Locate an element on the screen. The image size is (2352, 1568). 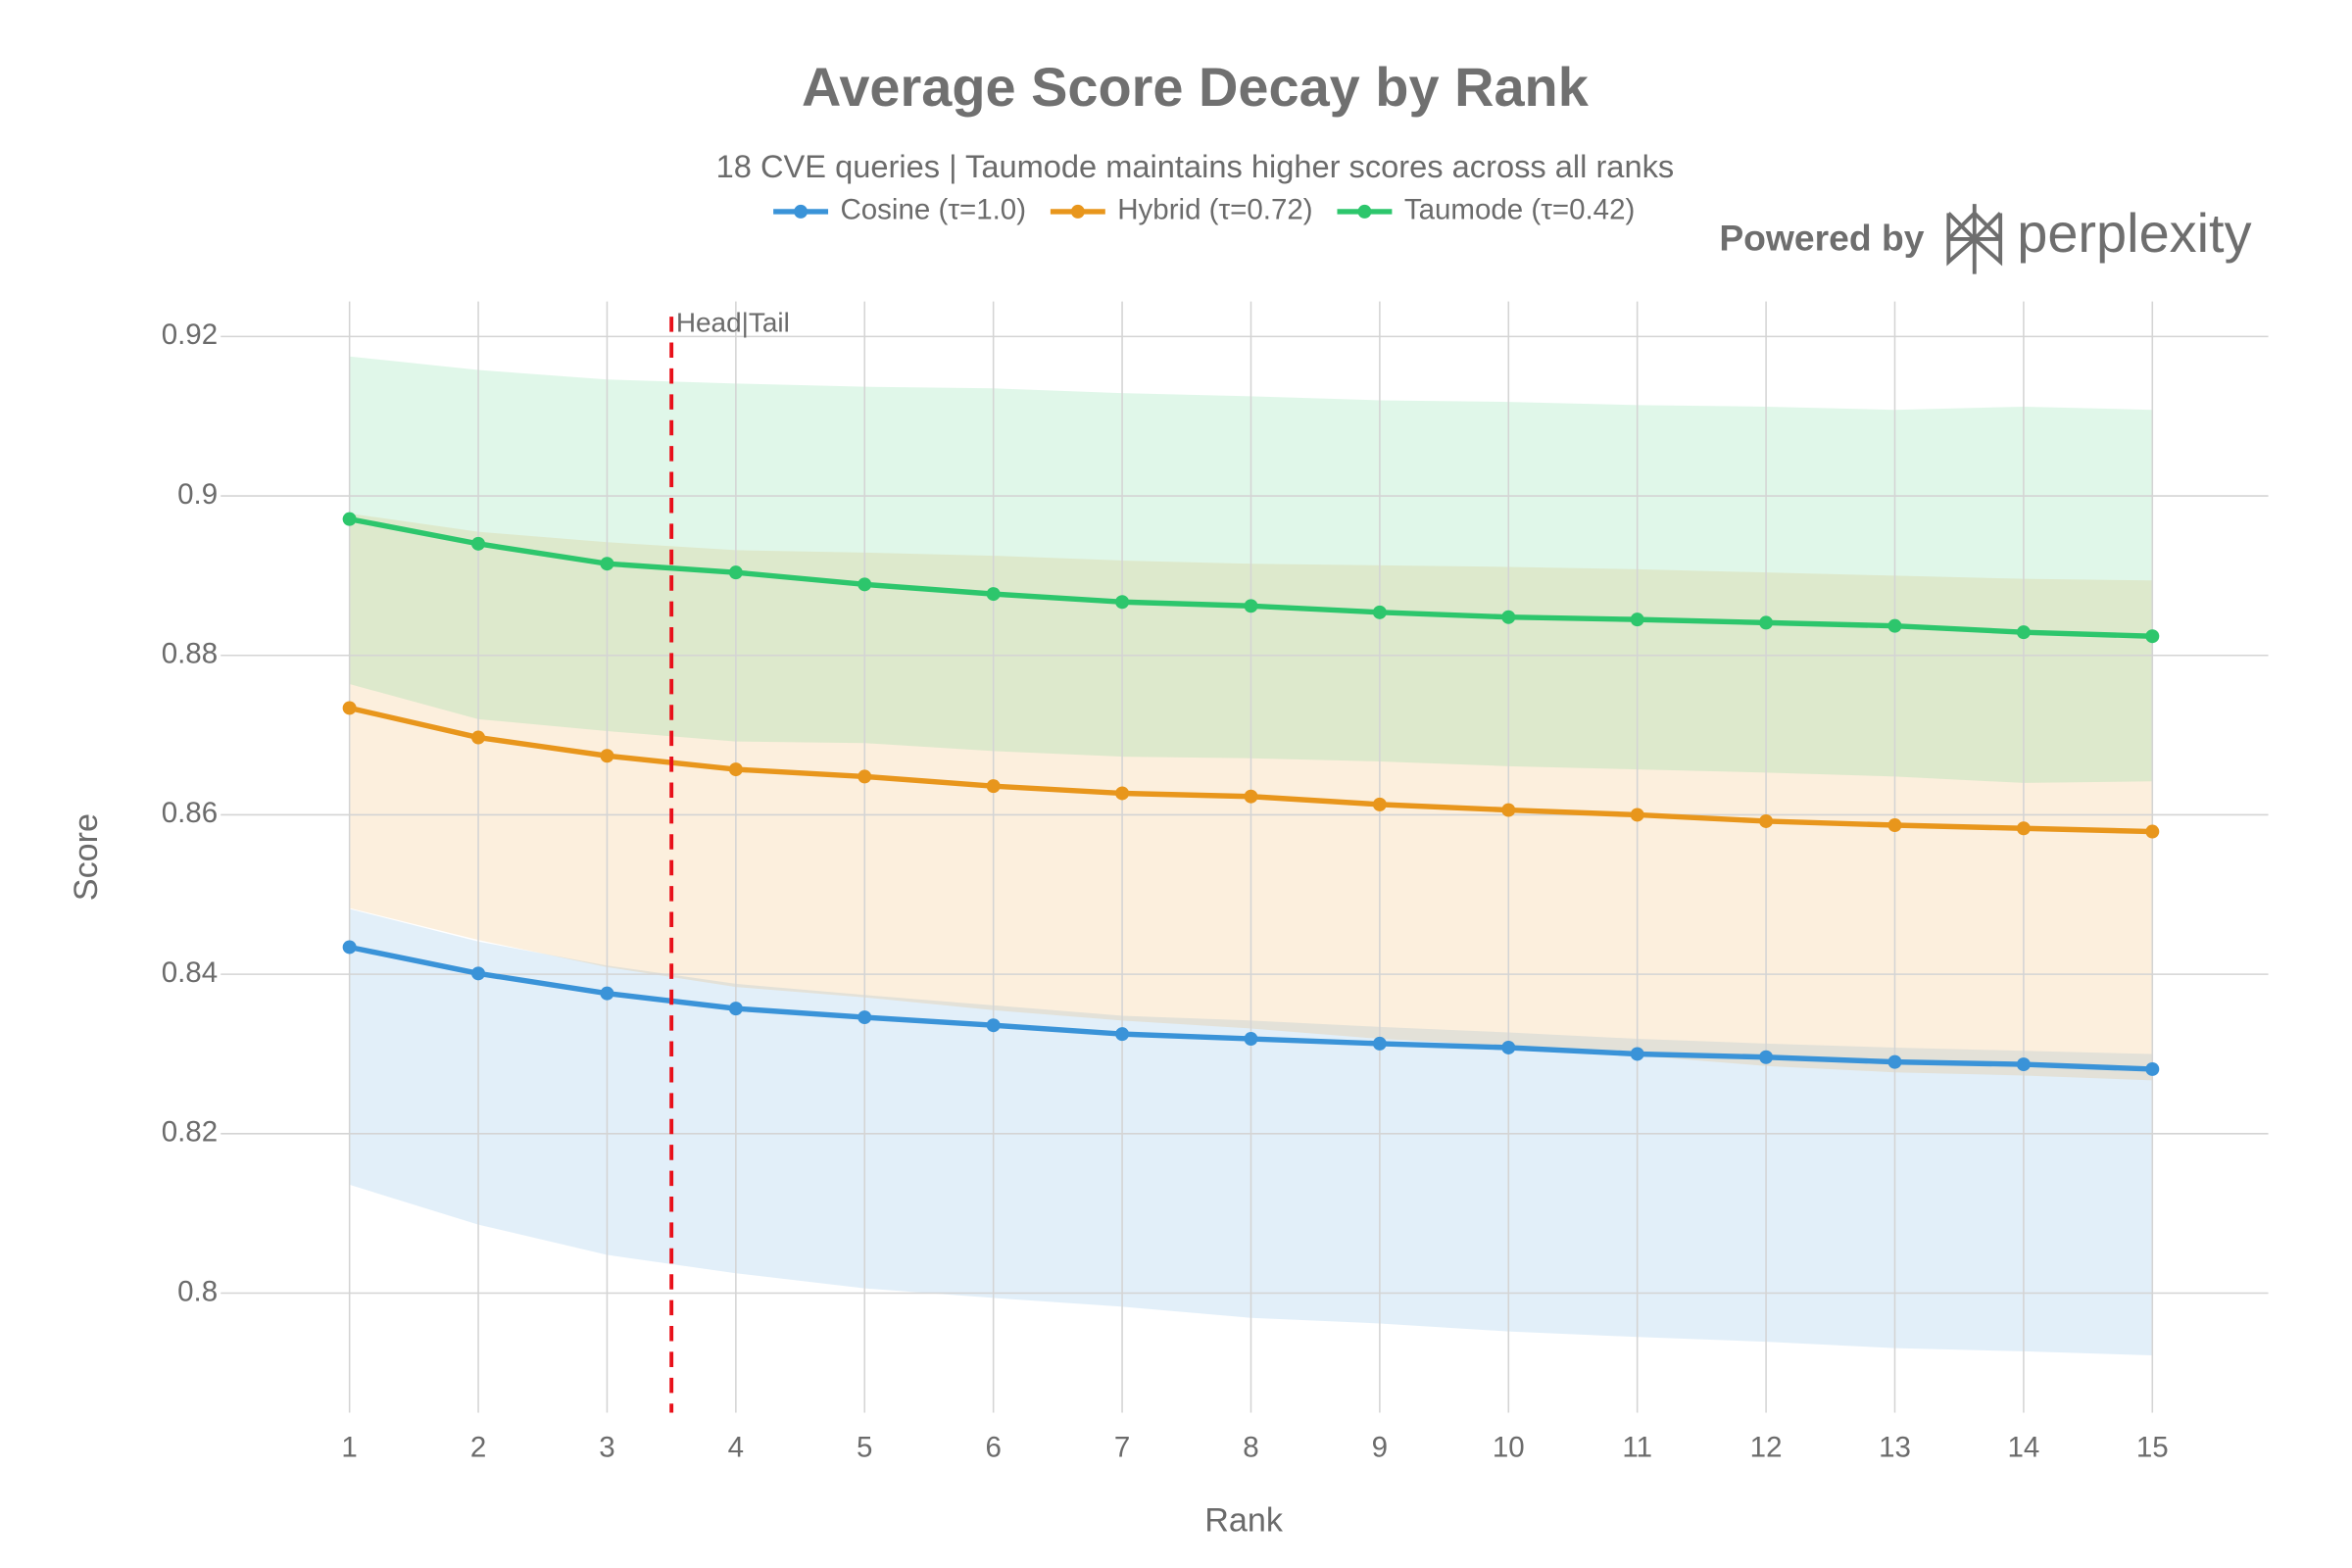
x-tick-label: 11 is located at coordinates (1637, 1448).